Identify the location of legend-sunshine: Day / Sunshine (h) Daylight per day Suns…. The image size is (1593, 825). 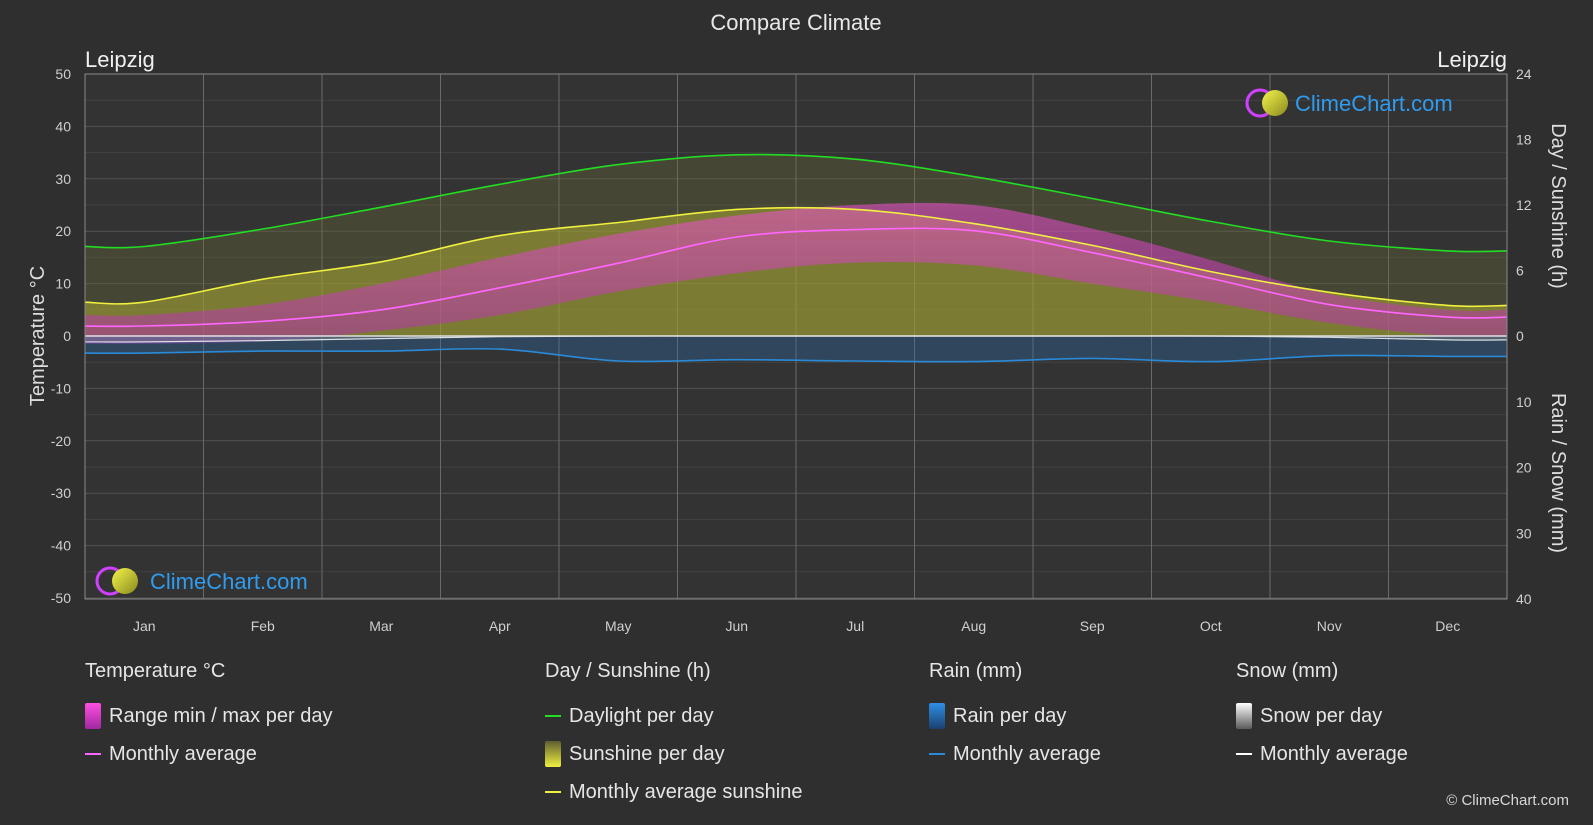
(673, 735).